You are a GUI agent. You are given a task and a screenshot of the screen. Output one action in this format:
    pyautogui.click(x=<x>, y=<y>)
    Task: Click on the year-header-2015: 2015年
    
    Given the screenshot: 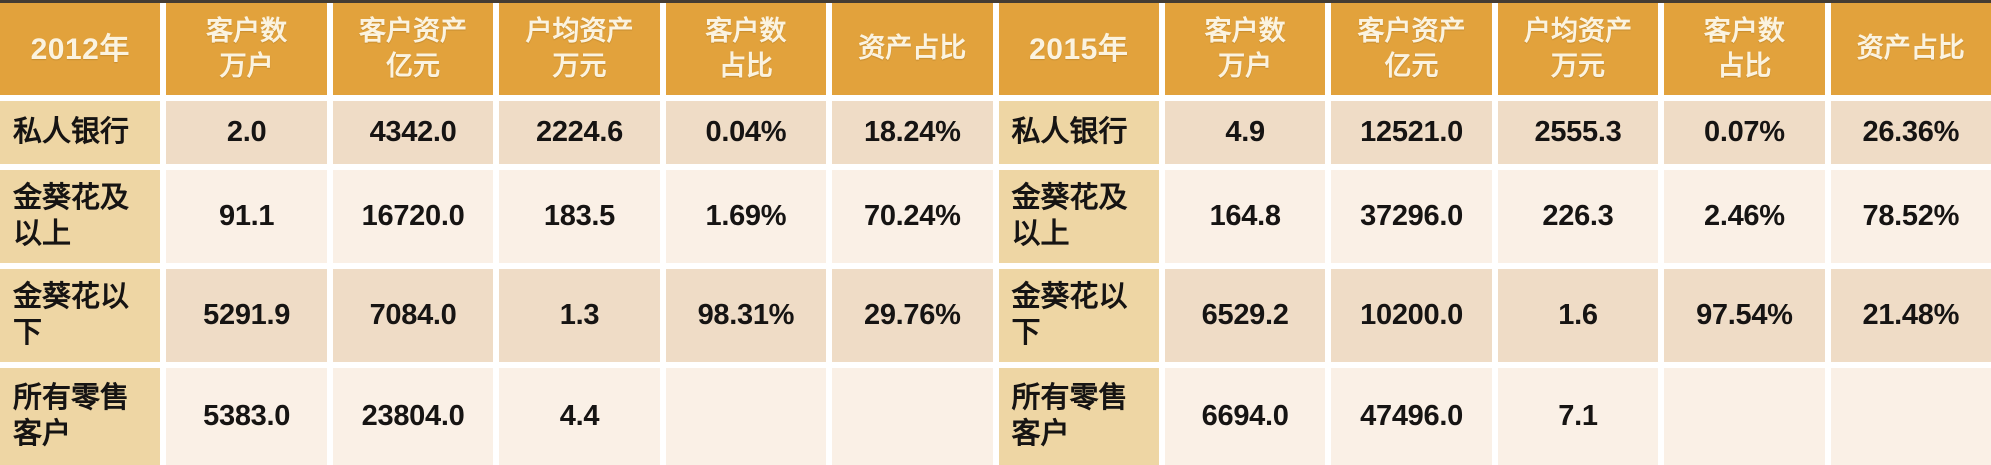 What is the action you would take?
    pyautogui.click(x=1078, y=49)
    